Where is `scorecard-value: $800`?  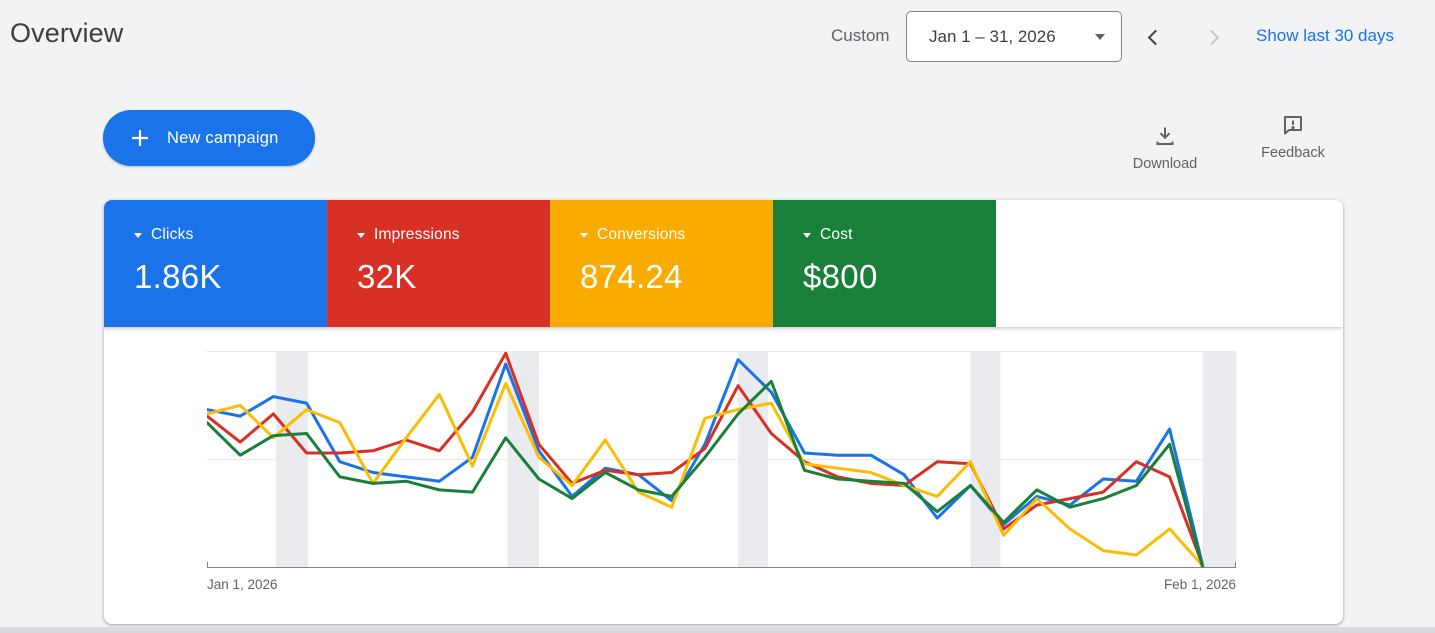
scorecard-value: $800 is located at coordinates (840, 276).